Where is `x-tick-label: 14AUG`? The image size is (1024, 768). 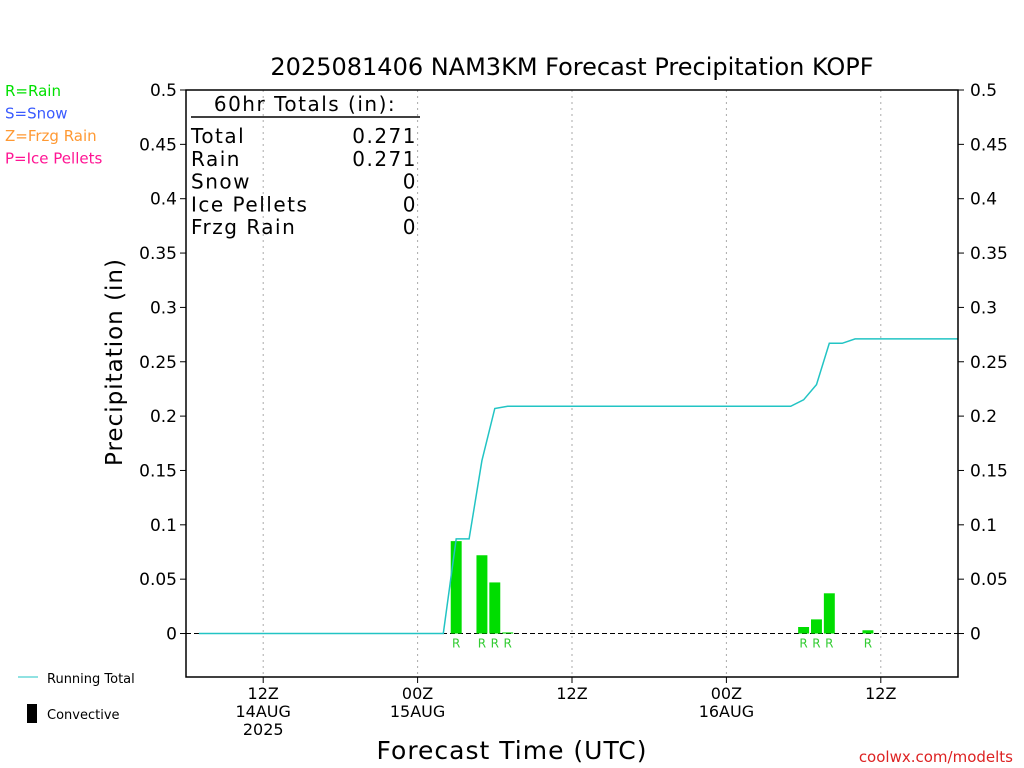 x-tick-label: 14AUG is located at coordinates (262, 711).